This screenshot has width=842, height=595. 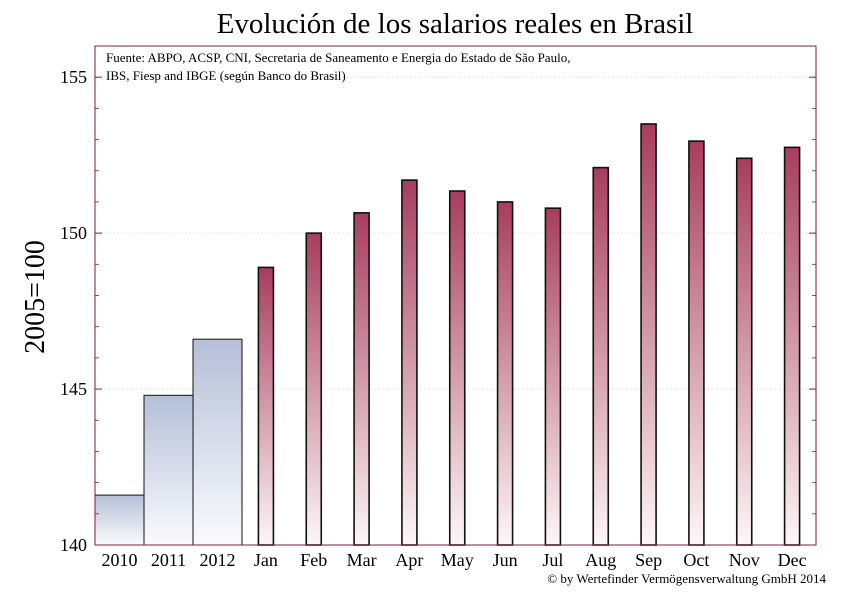 What do you see at coordinates (313, 560) in the screenshot?
I see `x-tick-label: Feb` at bounding box center [313, 560].